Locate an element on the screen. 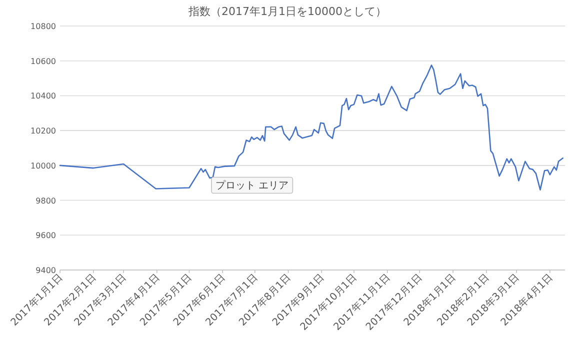 This screenshot has height=341, width=575. annotation: プロット エリア is located at coordinates (252, 185).